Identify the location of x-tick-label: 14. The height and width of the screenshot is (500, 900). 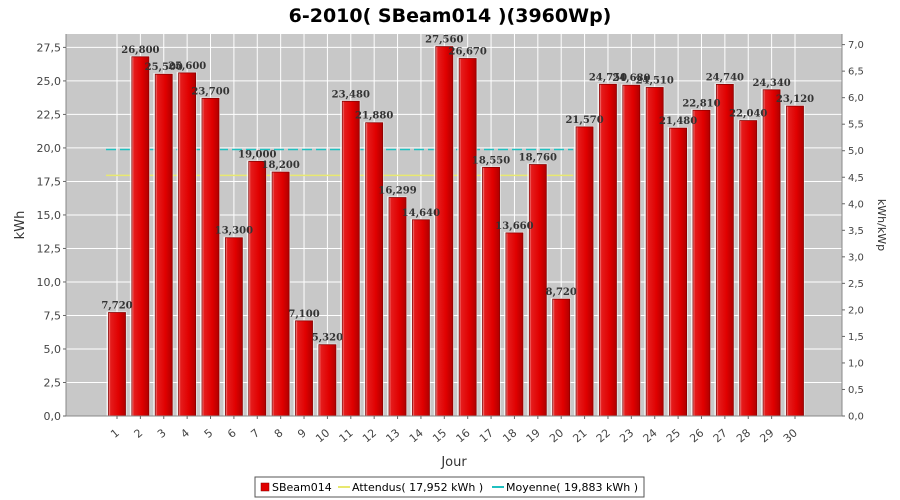
(416, 435).